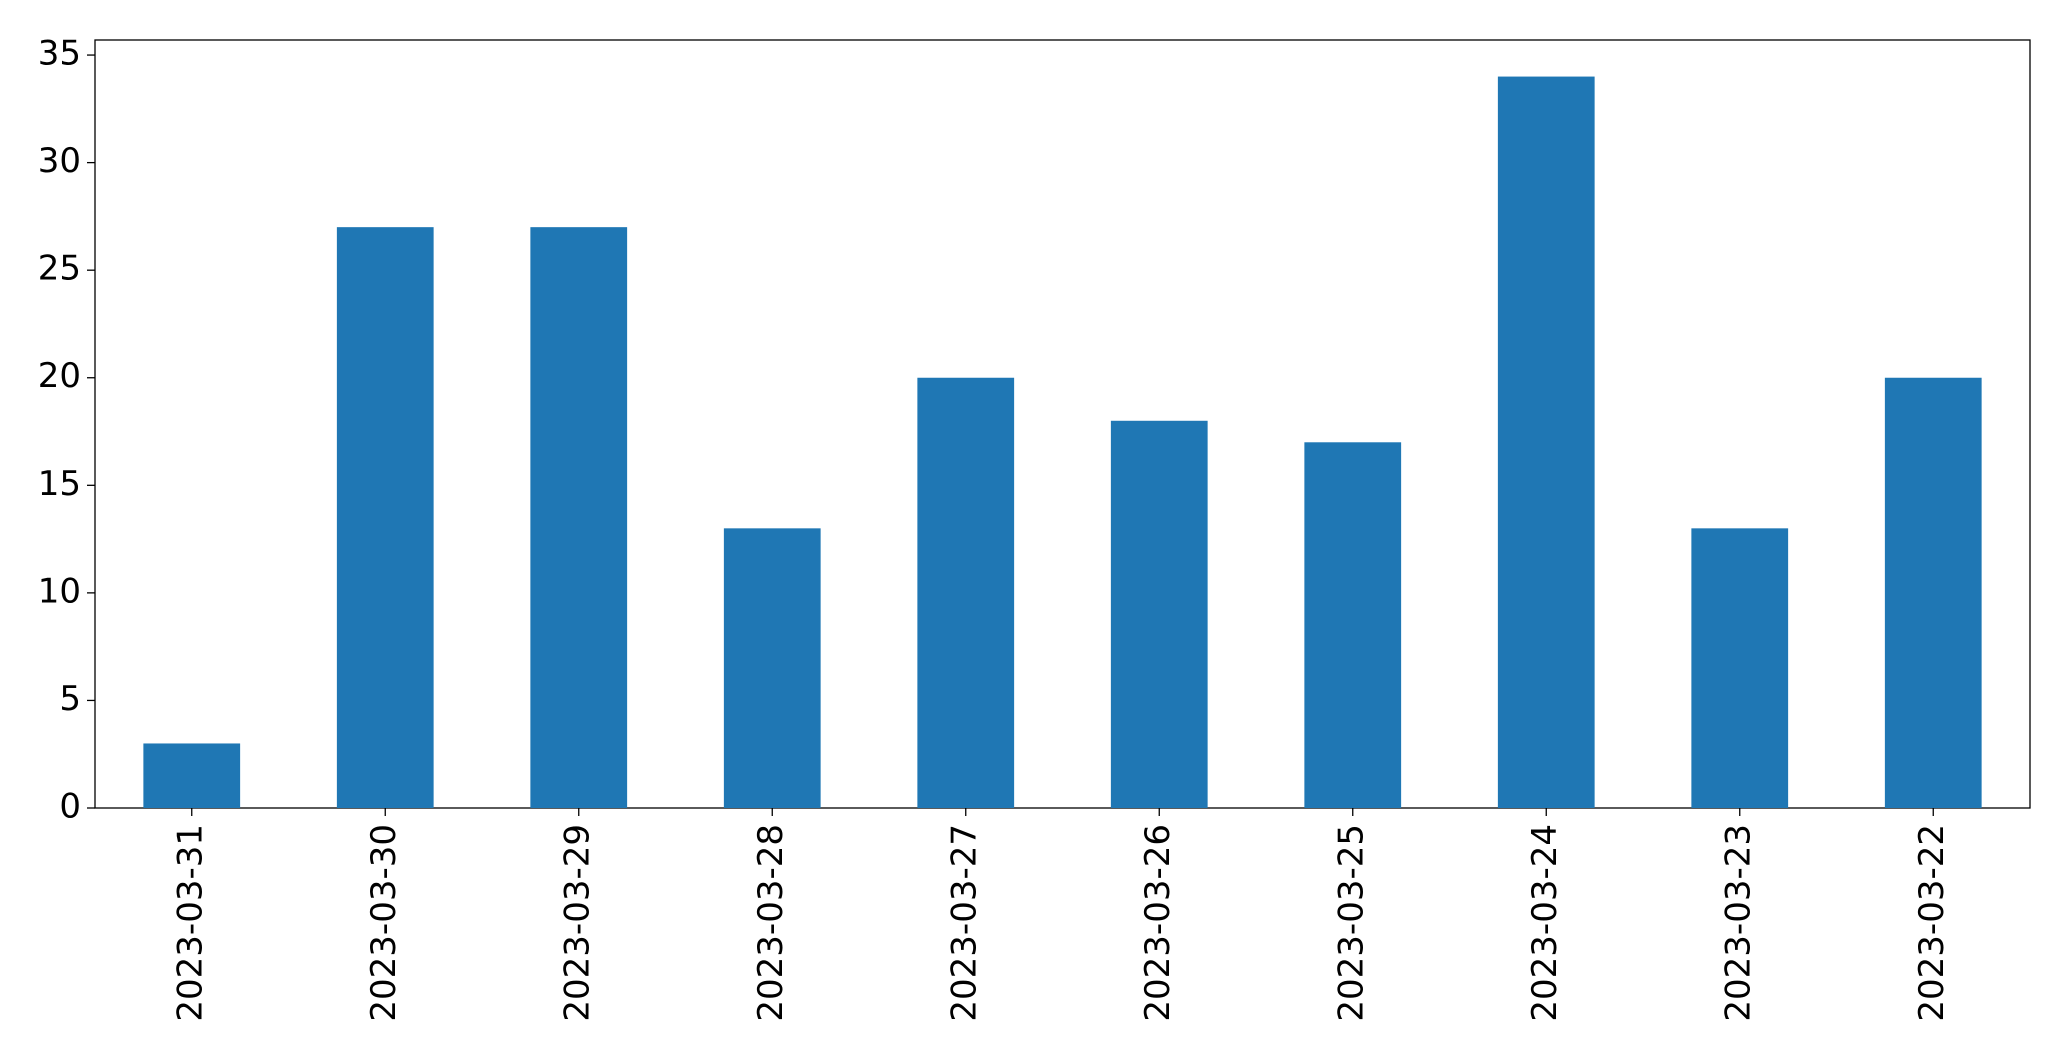 The height and width of the screenshot is (1061, 2071). Describe the element at coordinates (1932, 923) in the screenshot. I see `x-tick-label: 2023-03-22` at that location.